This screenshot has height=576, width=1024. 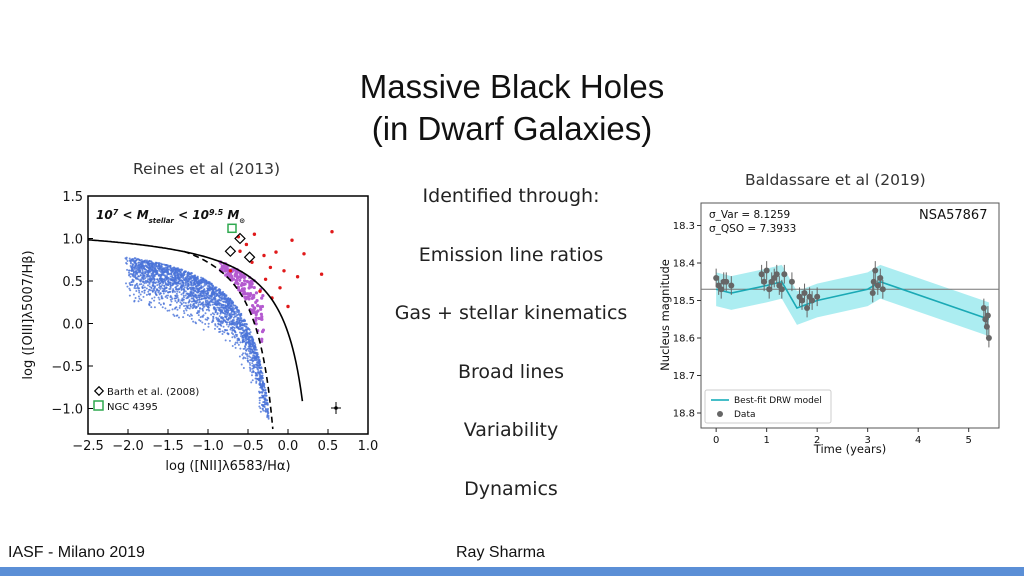 What do you see at coordinates (969, 440) in the screenshot?
I see `lc-x-tick-label: 5` at bounding box center [969, 440].